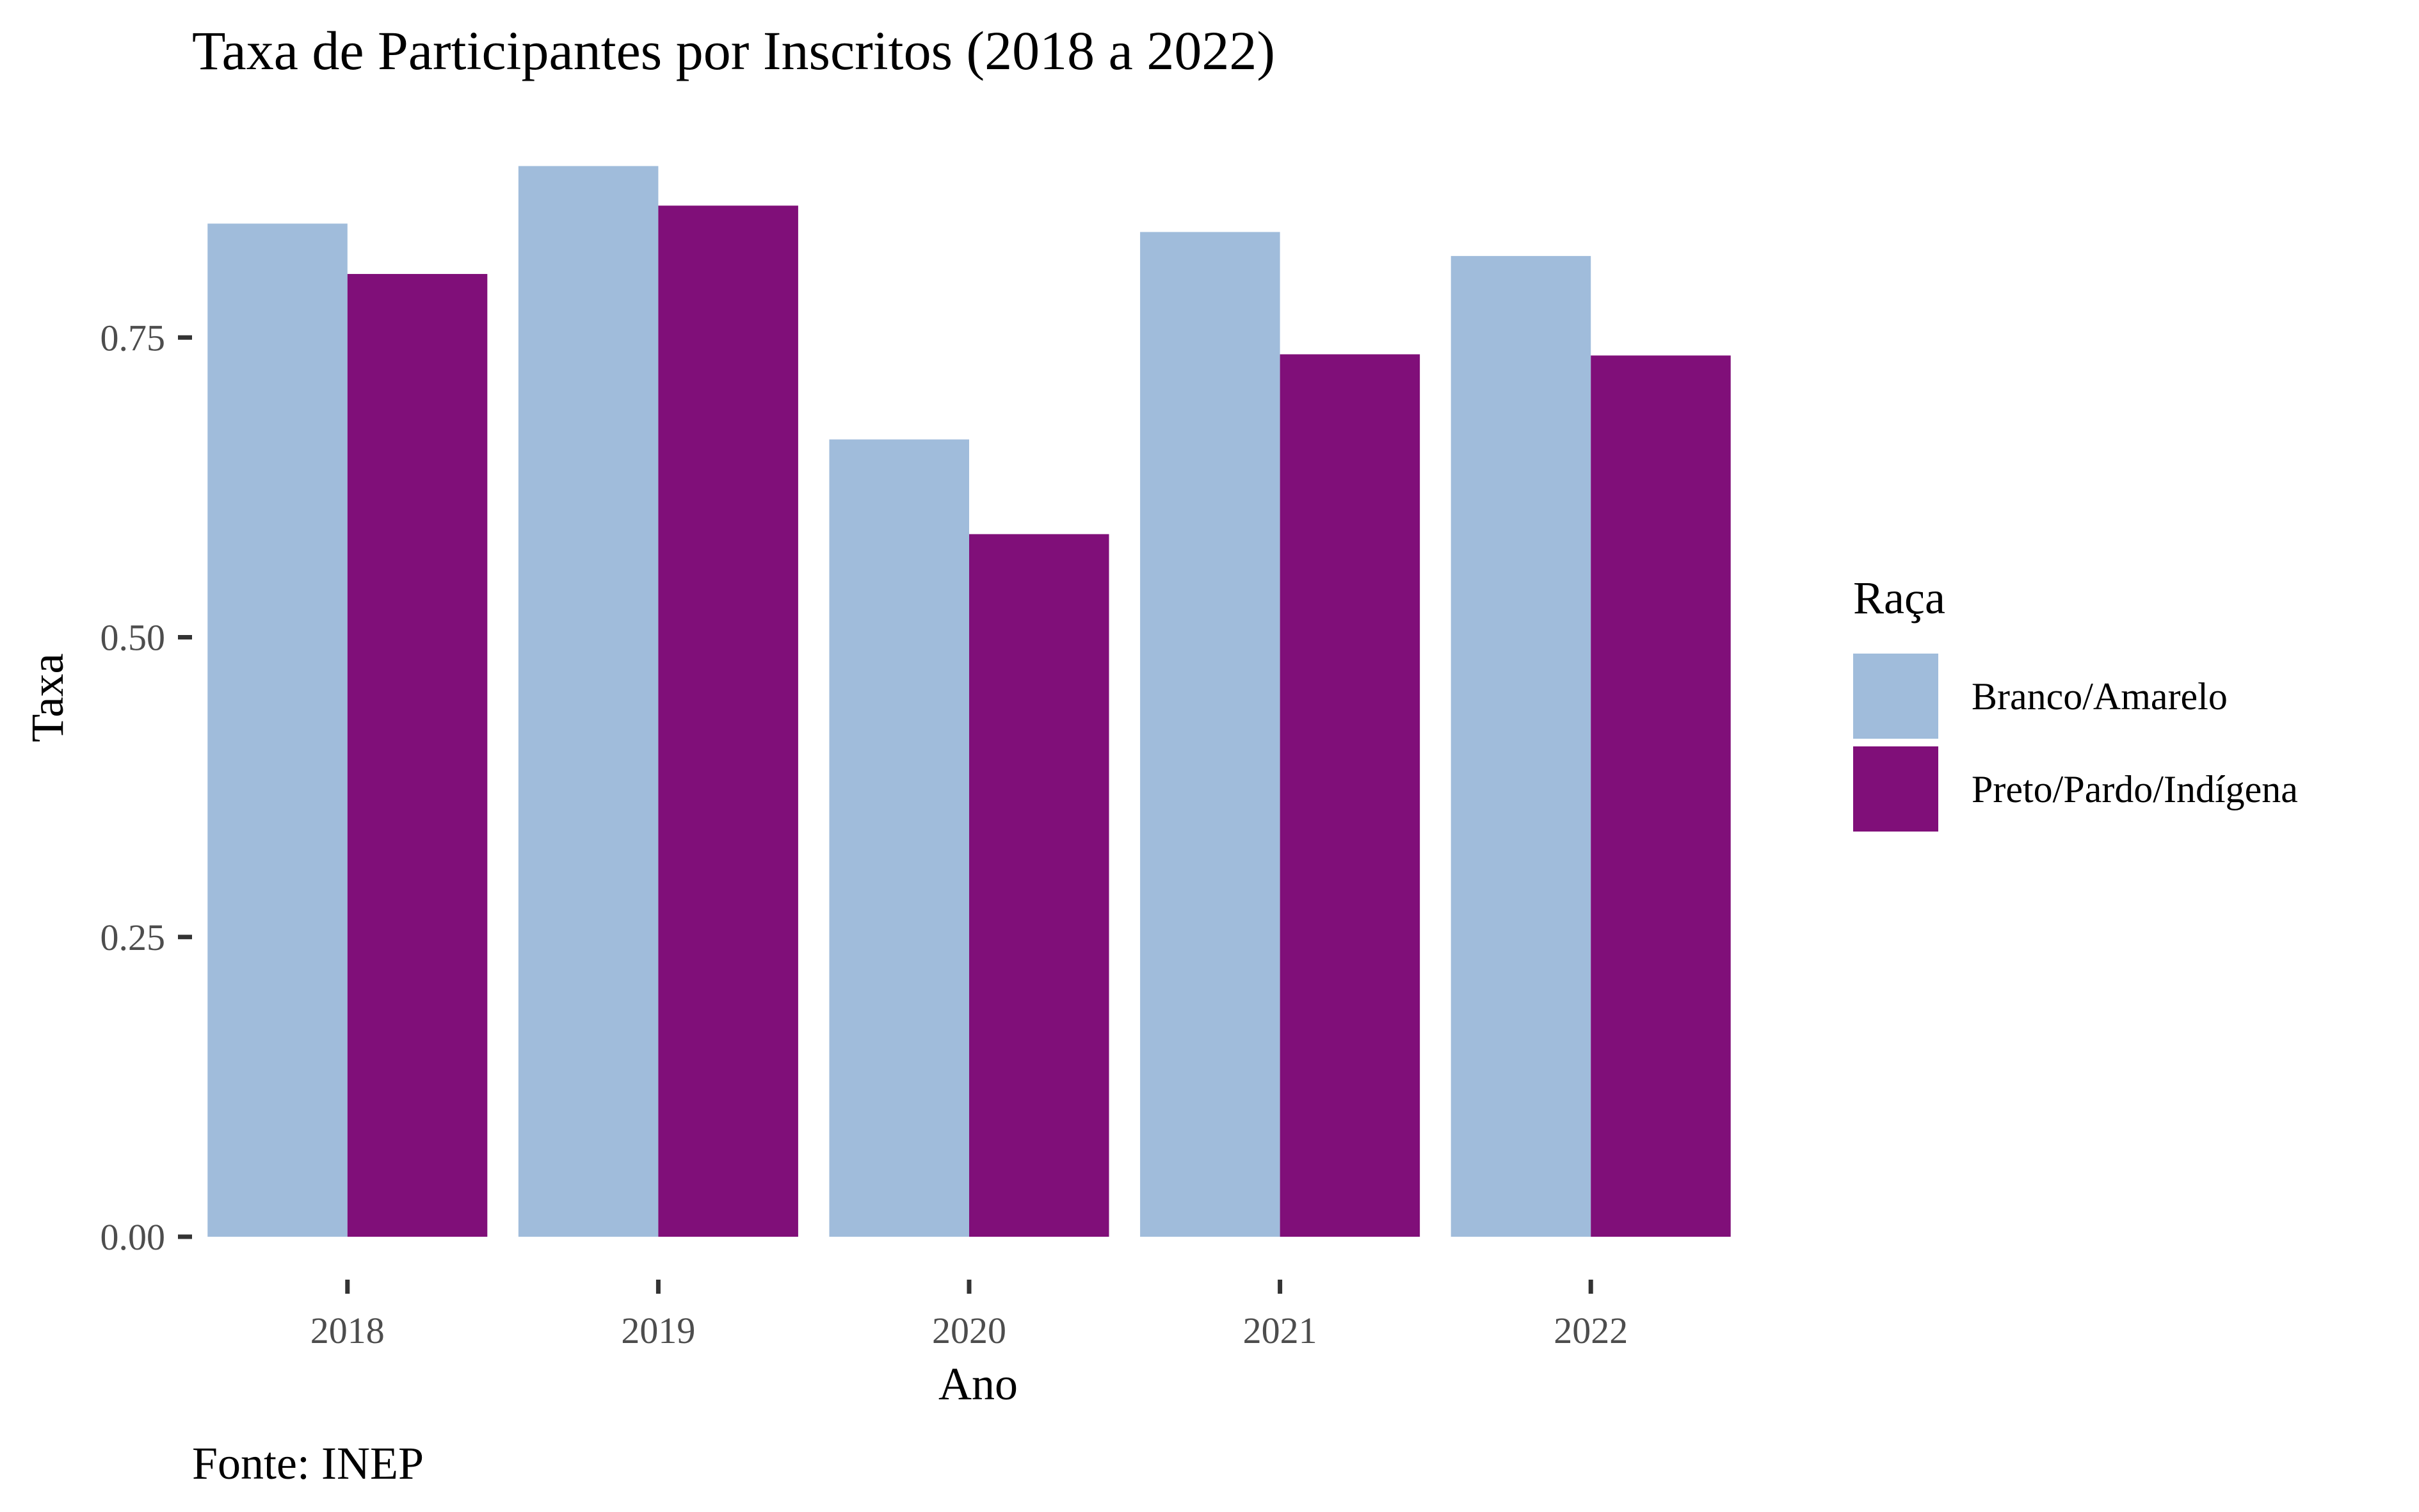 The height and width of the screenshot is (1512, 2419). I want to click on y-tick-label-0.75: 0.75, so click(133, 337).